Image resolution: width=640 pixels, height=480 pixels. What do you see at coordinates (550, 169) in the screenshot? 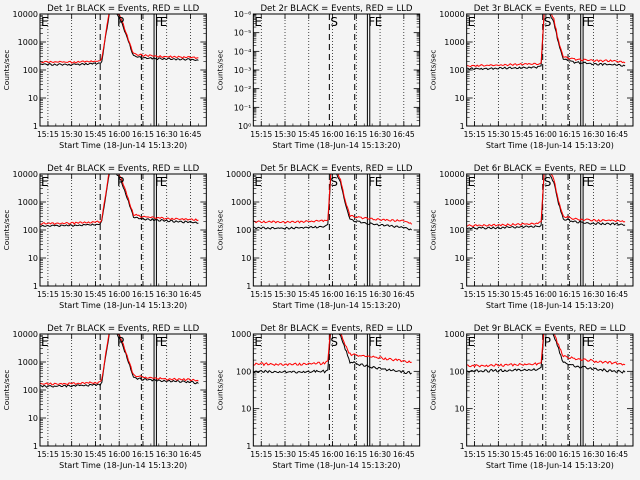
I see `chart-title: Det 6r BLACK = Events, RED = LLD` at bounding box center [550, 169].